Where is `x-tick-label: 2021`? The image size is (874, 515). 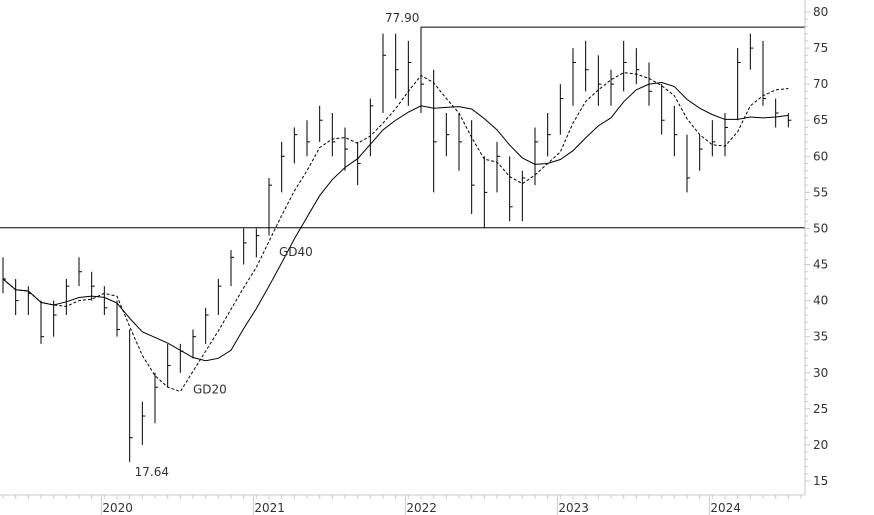
x-tick-label: 2021 is located at coordinates (269, 508).